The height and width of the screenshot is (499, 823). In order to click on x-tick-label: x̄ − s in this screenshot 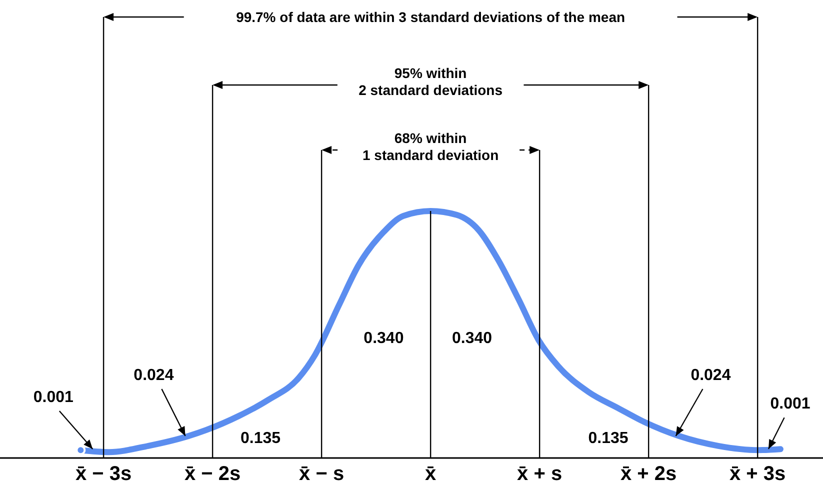, I will do `click(321, 474)`.